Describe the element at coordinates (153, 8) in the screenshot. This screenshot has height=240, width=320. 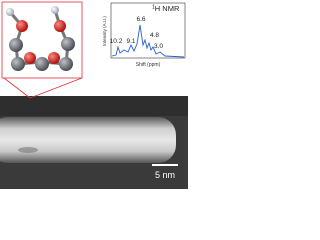
I see `title-superscript: 1` at that location.